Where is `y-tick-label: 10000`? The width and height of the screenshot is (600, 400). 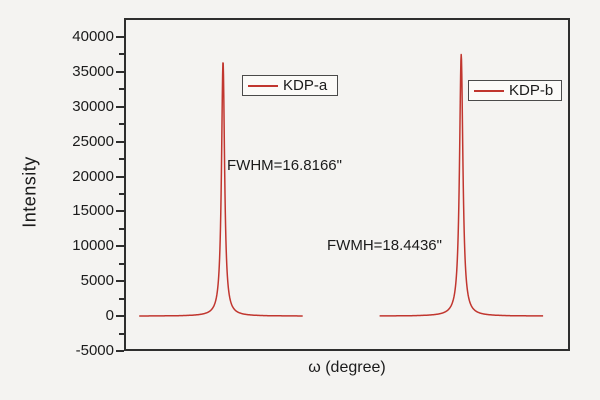 y-tick-label: 10000 is located at coordinates (93, 246).